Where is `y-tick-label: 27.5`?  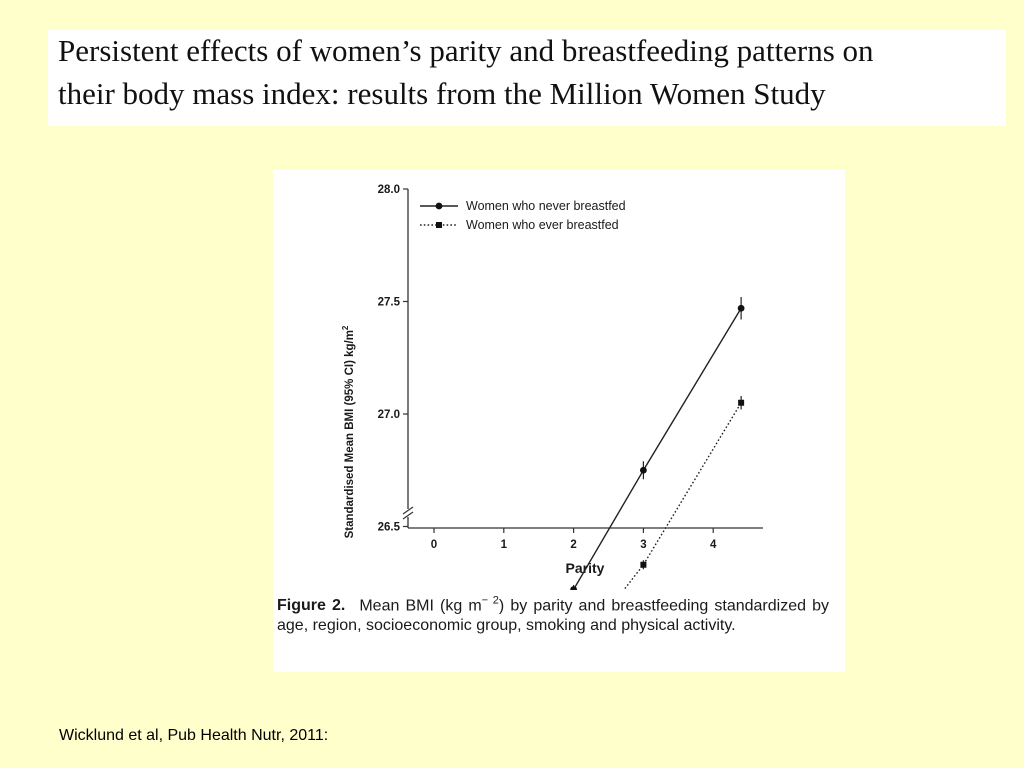
y-tick-label: 27.5 is located at coordinates (389, 303).